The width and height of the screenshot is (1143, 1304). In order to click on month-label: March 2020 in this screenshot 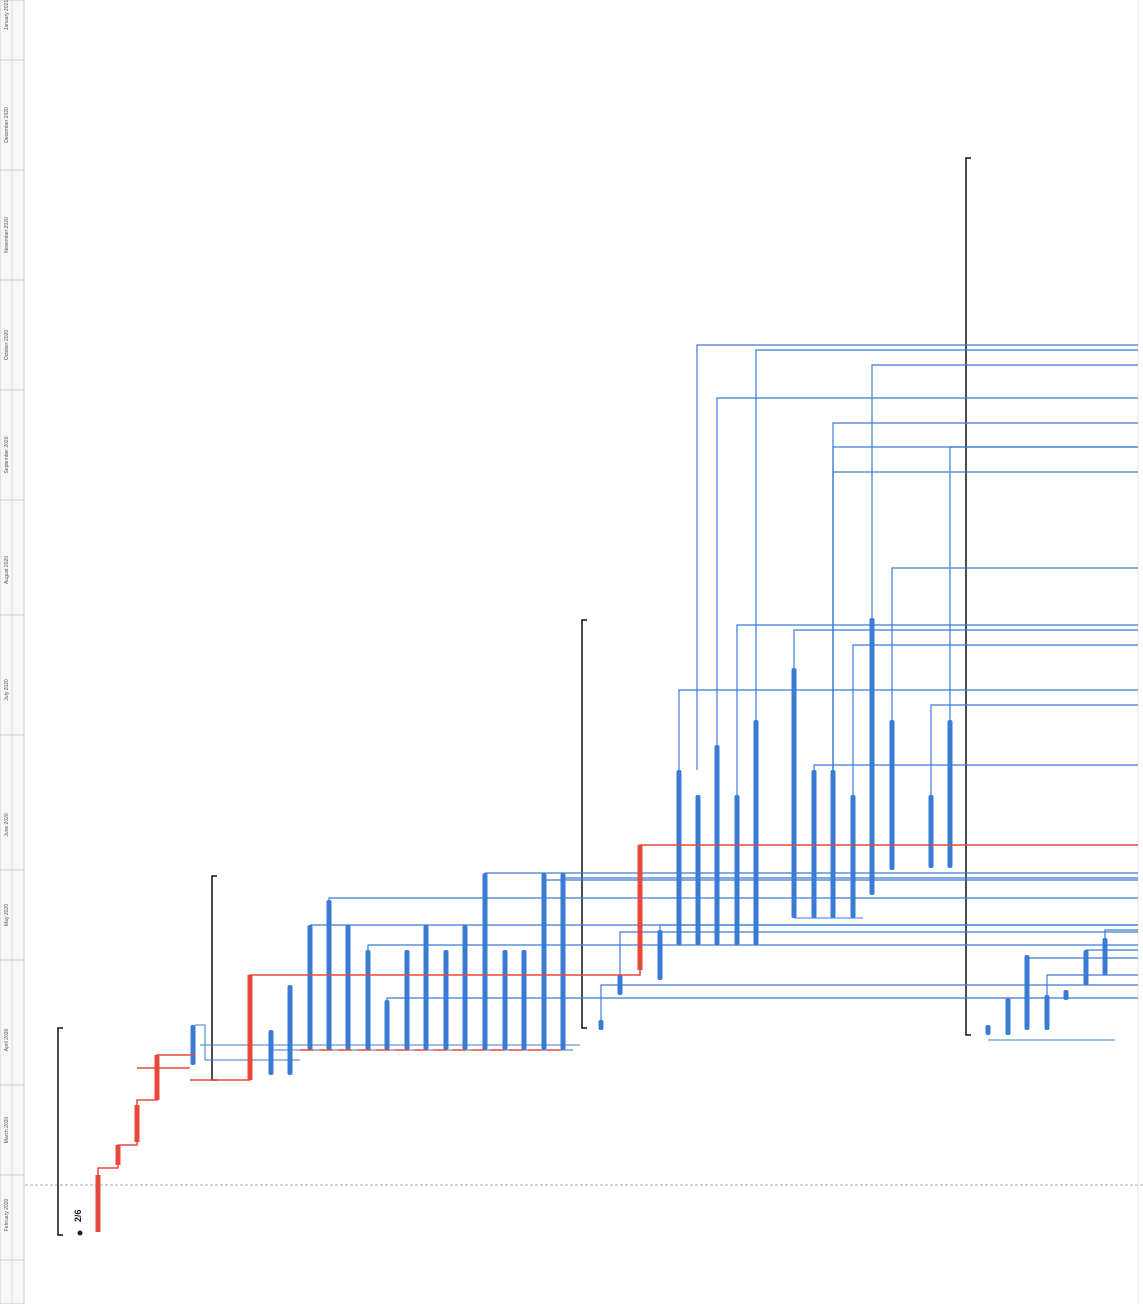, I will do `click(7, 1130)`.